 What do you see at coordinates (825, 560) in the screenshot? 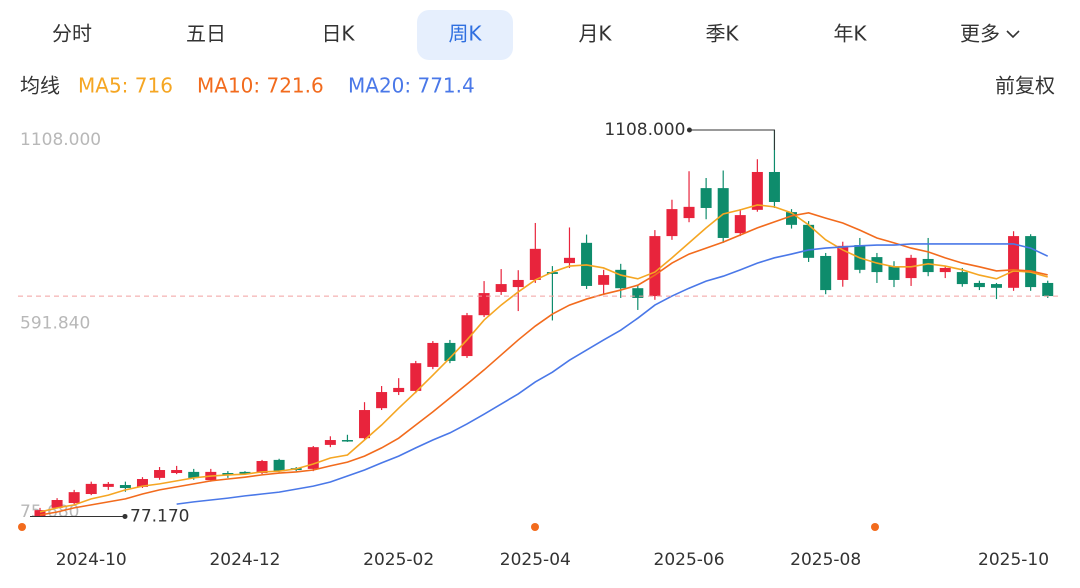
I see `x-tick-label: 2025-08` at bounding box center [825, 560].